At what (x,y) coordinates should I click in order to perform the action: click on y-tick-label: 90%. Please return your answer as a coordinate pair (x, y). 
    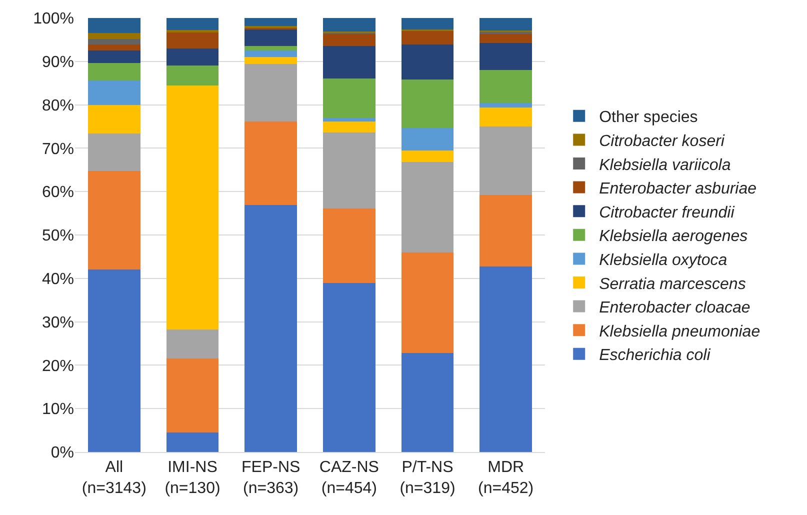
    Looking at the image, I should click on (58, 62).